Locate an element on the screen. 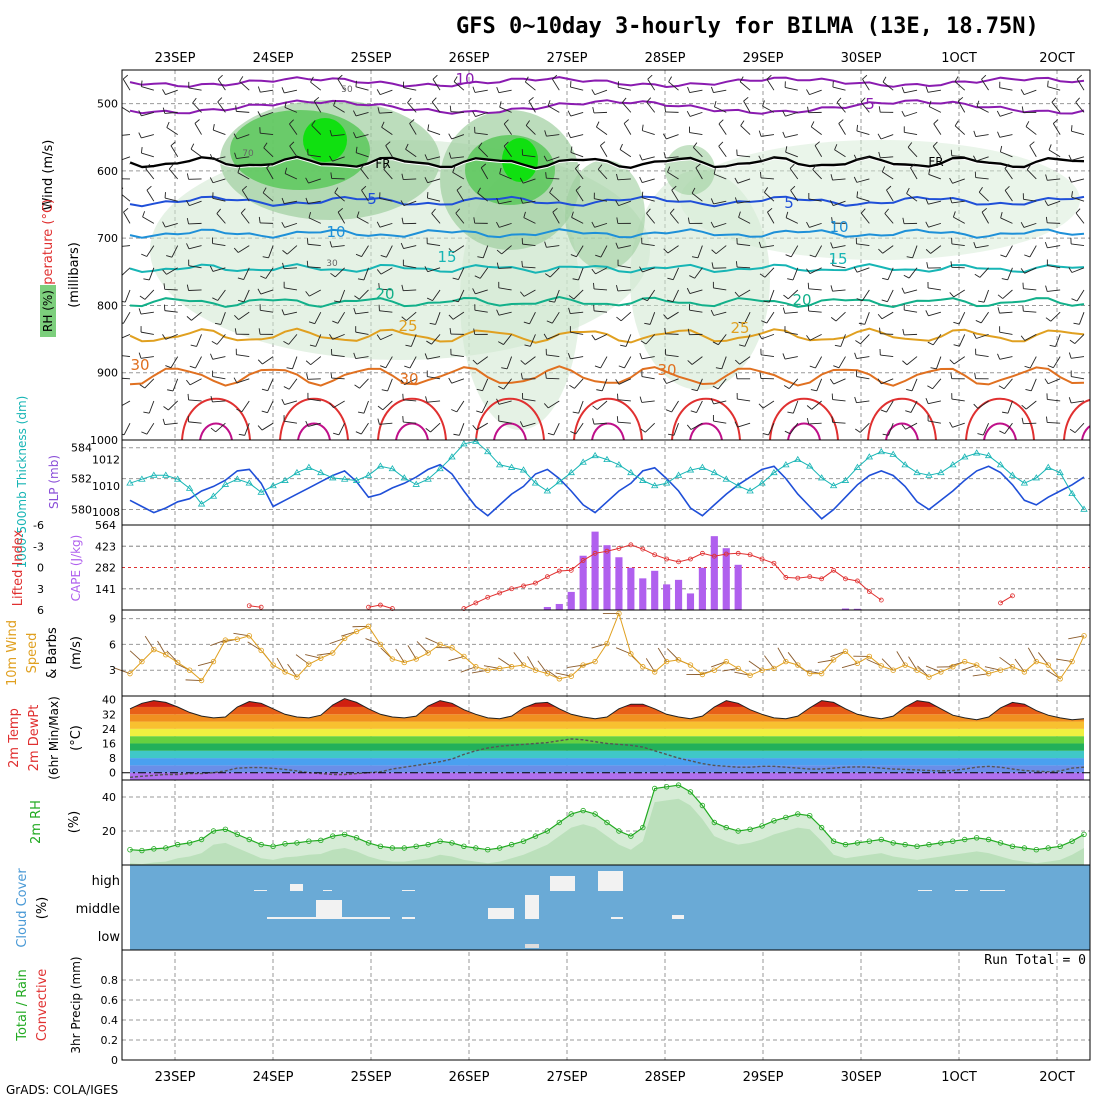  li-tick-label: 6 is located at coordinates (40, 610).